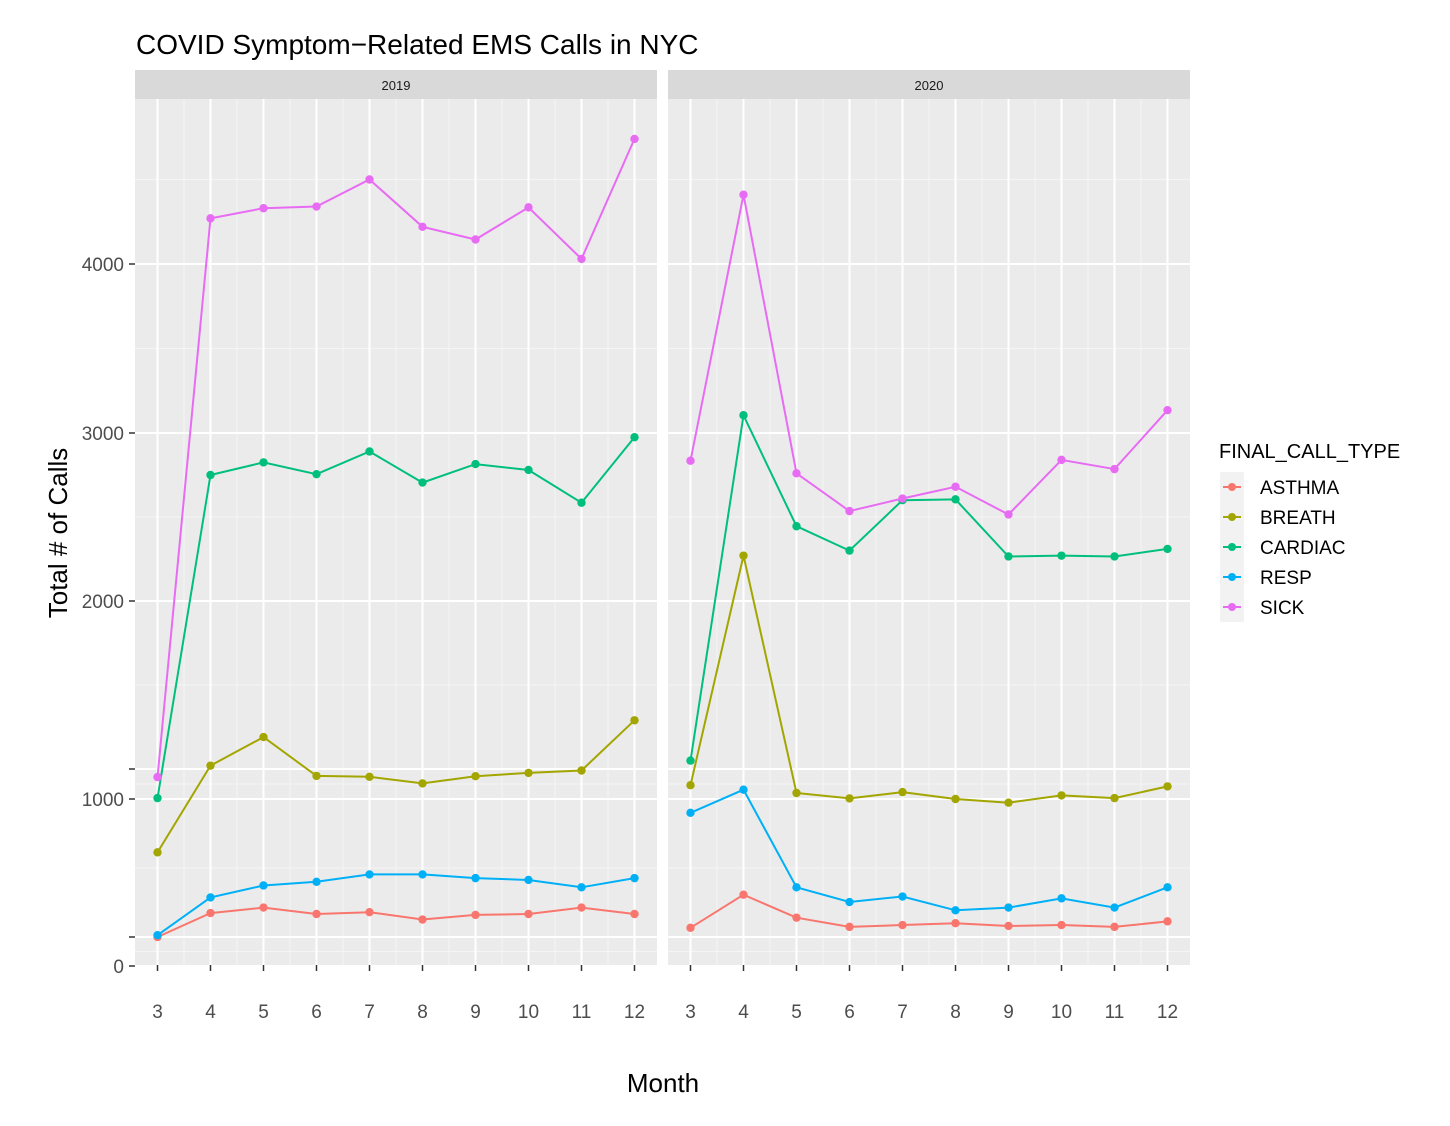 This screenshot has width=1450, height=1126. What do you see at coordinates (1061, 1012) in the screenshot?
I see `x-tick-label: 10` at bounding box center [1061, 1012].